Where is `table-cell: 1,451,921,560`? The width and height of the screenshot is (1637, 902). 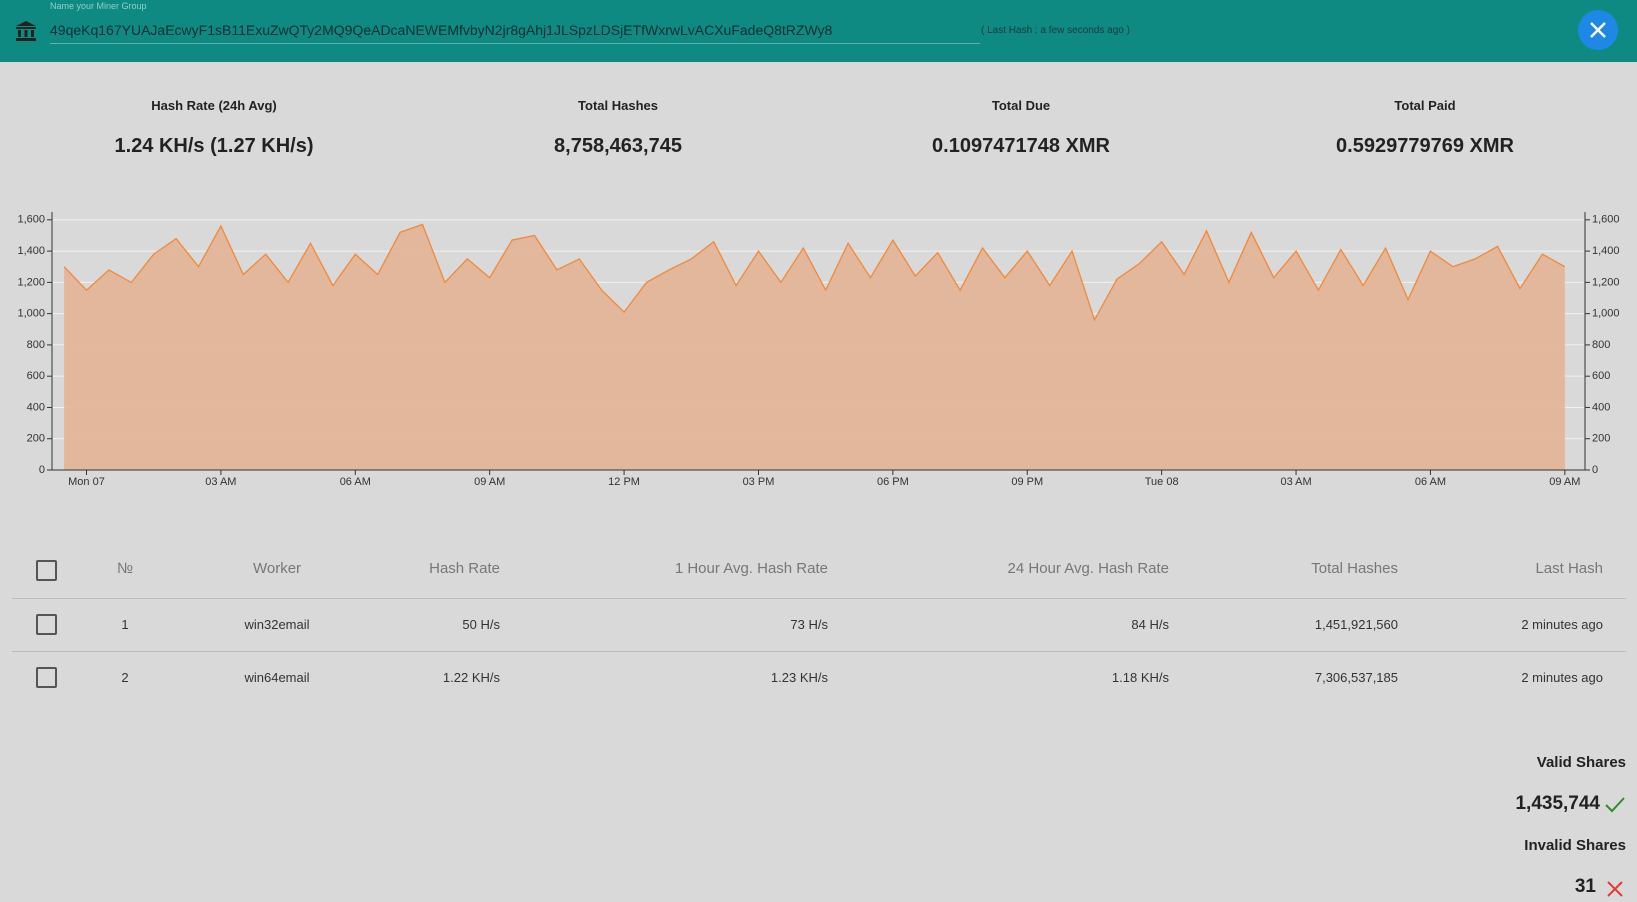
table-cell: 1,451,921,560 is located at coordinates (1356, 624).